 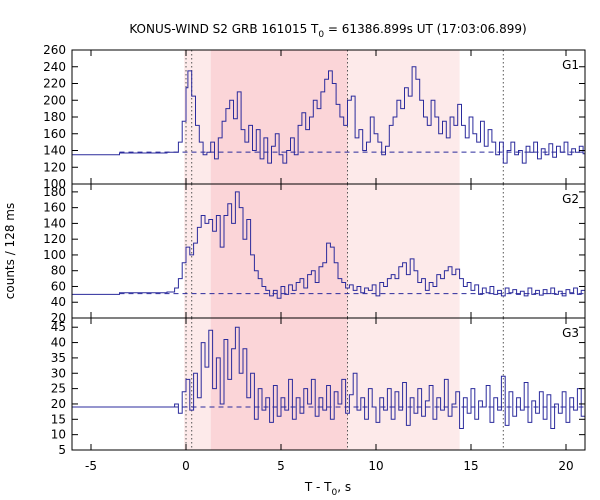 I want to click on x-tick-label: 0, so click(x=186, y=466).